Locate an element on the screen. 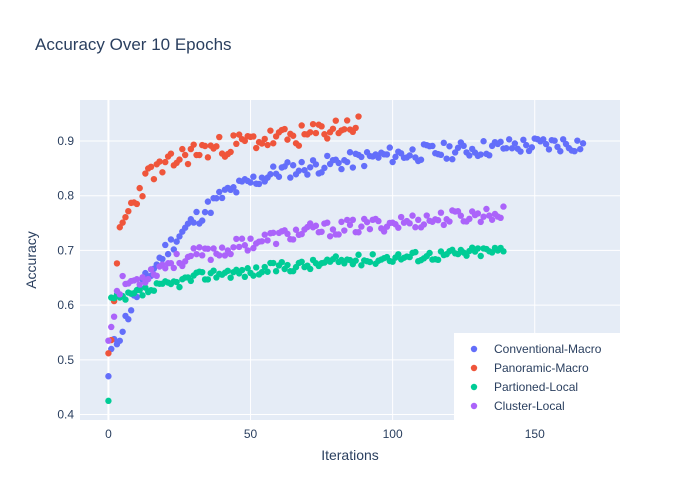 This screenshot has width=700, height=500. y-tick-label: 0.4 is located at coordinates (65, 415).